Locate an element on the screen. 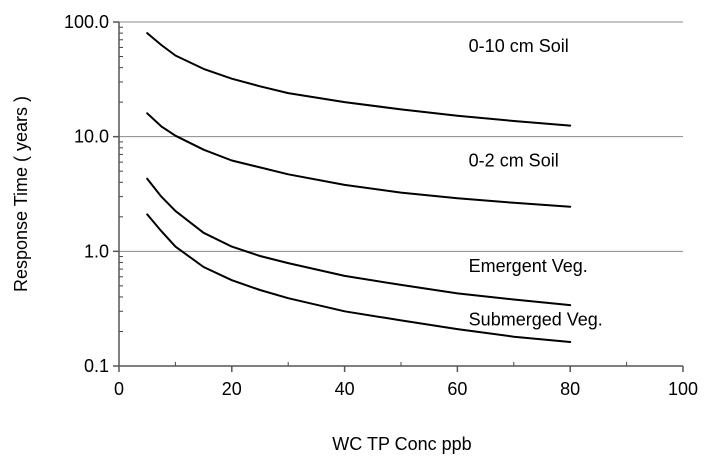 Image resolution: width=712 pixels, height=457 pixels. curve-label-2: 0-2 cm Soil is located at coordinates (514, 160).